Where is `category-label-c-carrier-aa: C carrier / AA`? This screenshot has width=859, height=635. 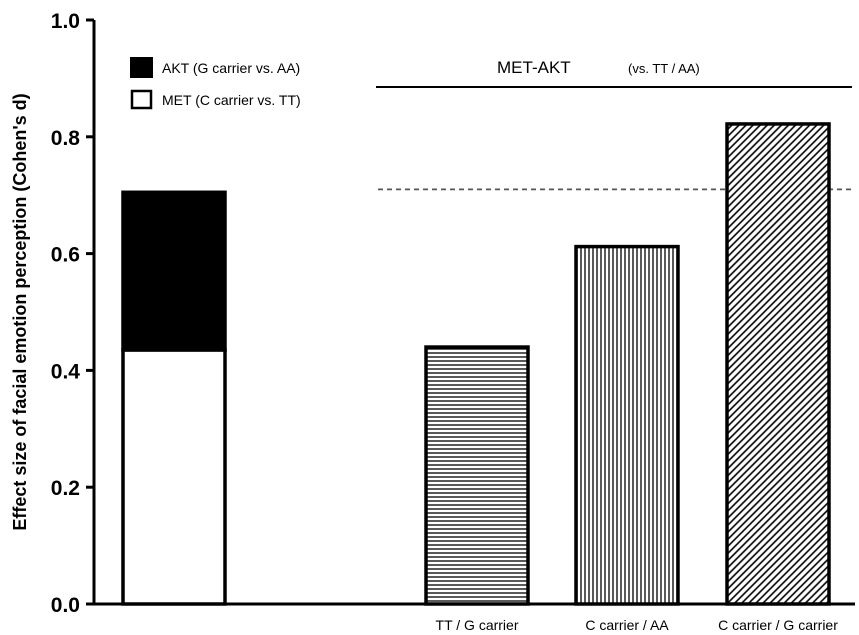 category-label-c-carrier-aa: C carrier / AA is located at coordinates (627, 625).